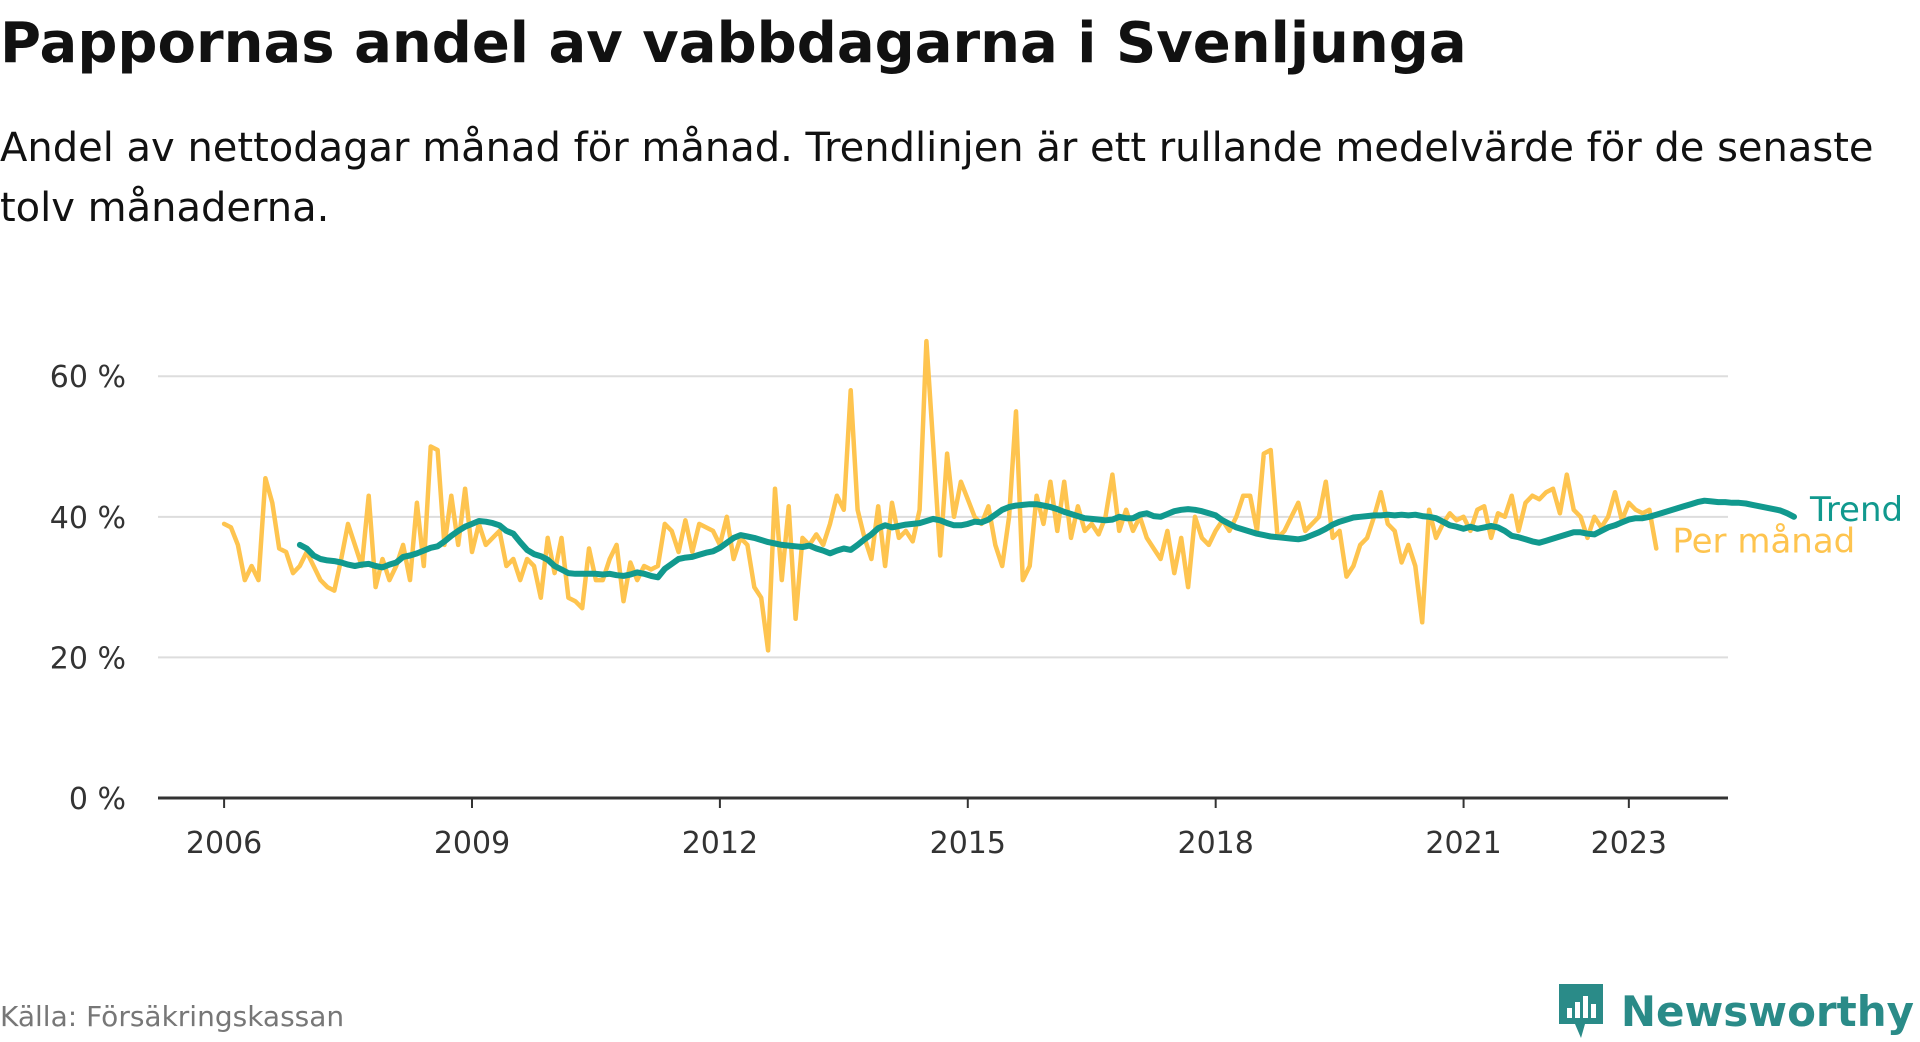 The image size is (1920, 1042). I want to click on series-label-per-m-nad: Per månad, so click(1763, 541).